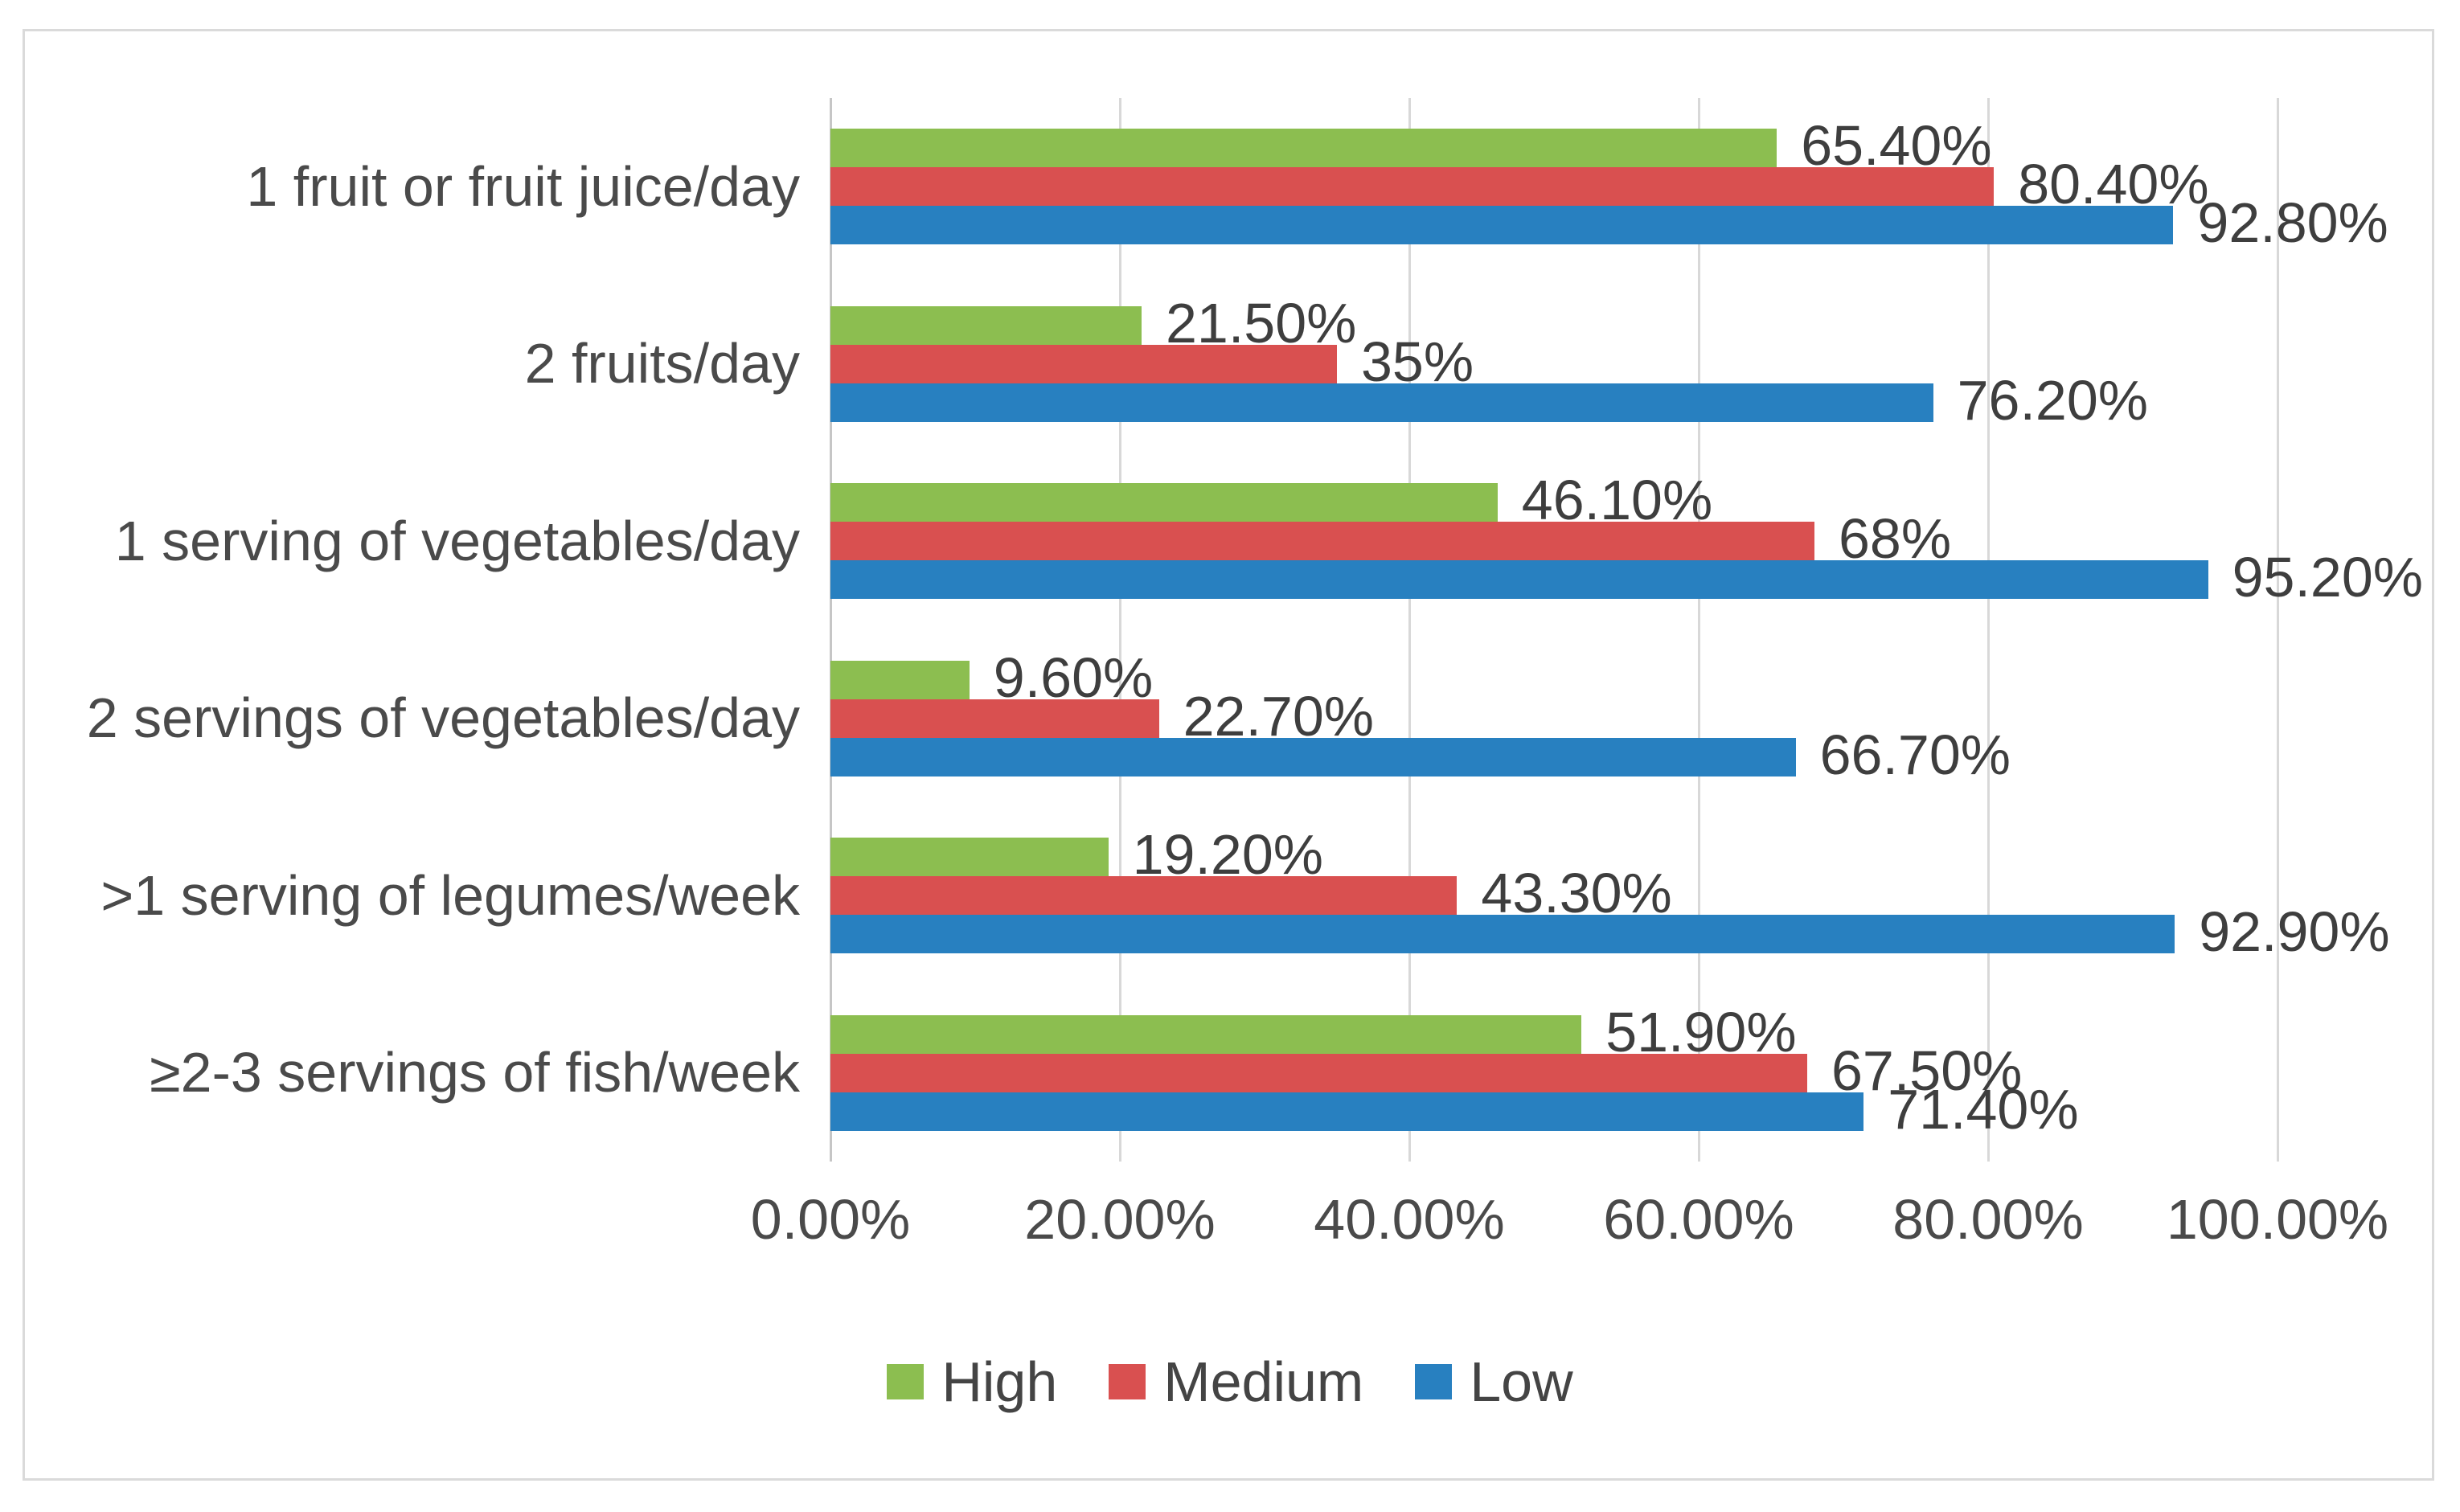 Image resolution: width=2460 pixels, height=1512 pixels. I want to click on data-label: 71.40%, so click(1984, 1109).